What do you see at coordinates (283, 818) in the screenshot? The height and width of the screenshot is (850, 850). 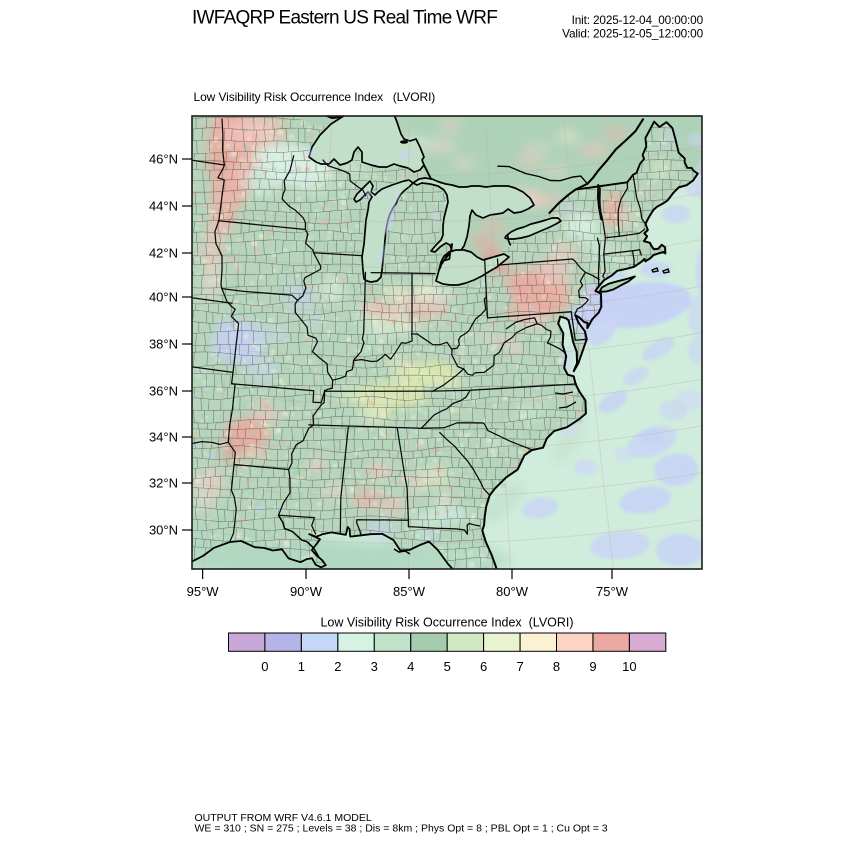 I see `svg-text: OUTPUT FROM WRF V4.6.1 MODEL` at bounding box center [283, 818].